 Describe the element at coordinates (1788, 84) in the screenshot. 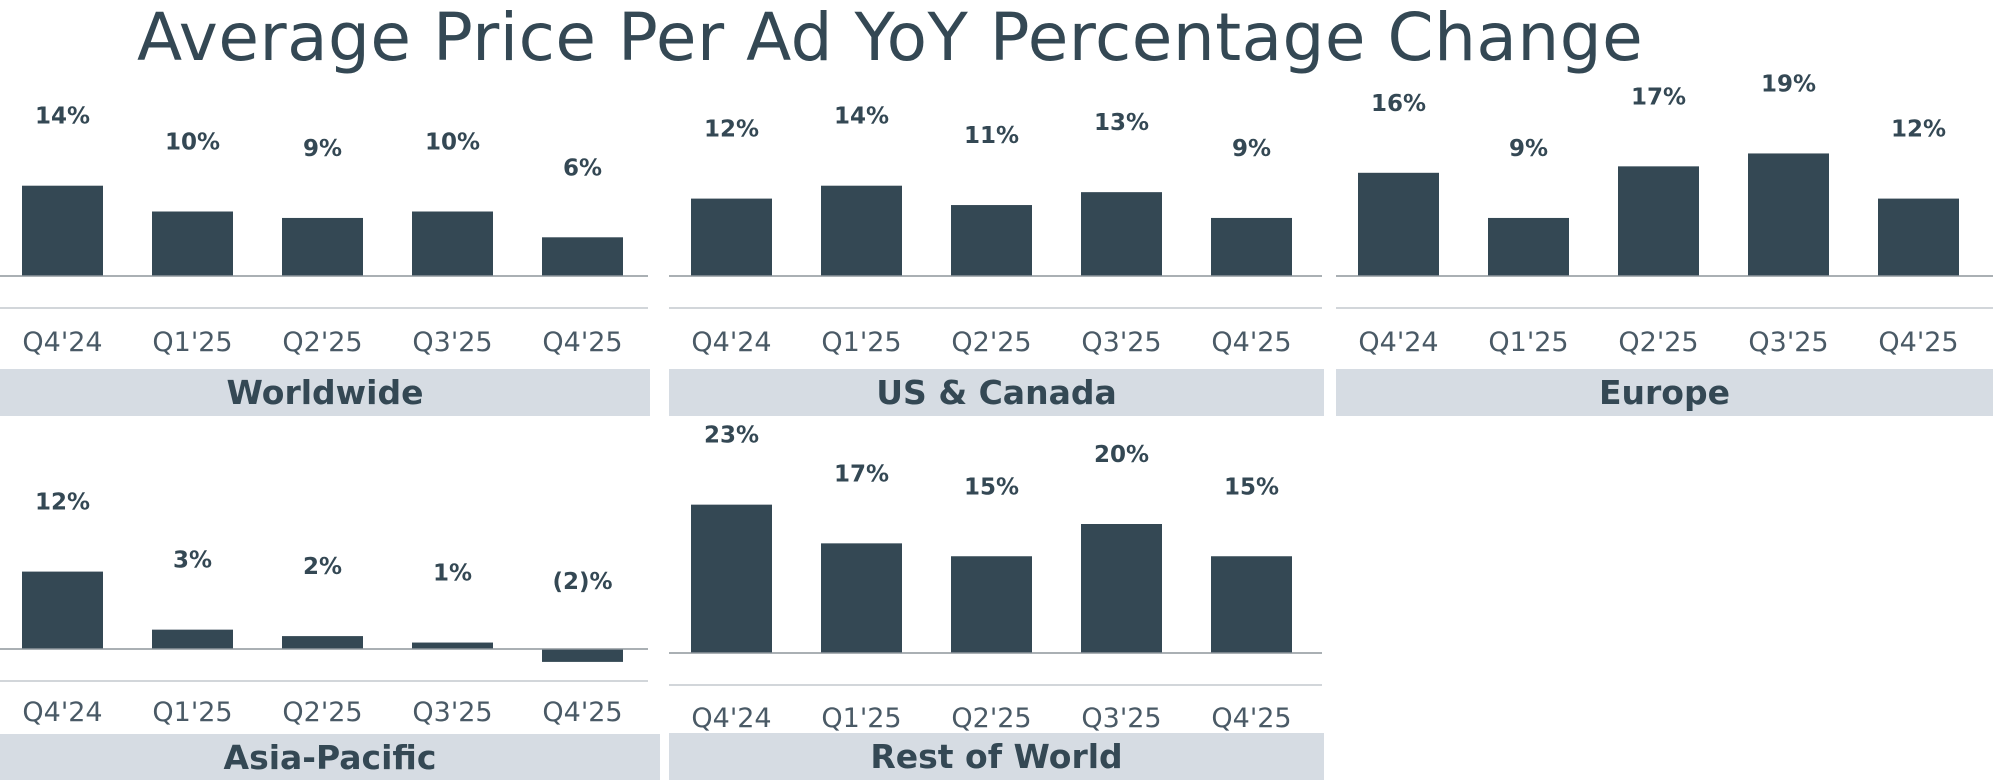

I see `value-label: 19%` at that location.